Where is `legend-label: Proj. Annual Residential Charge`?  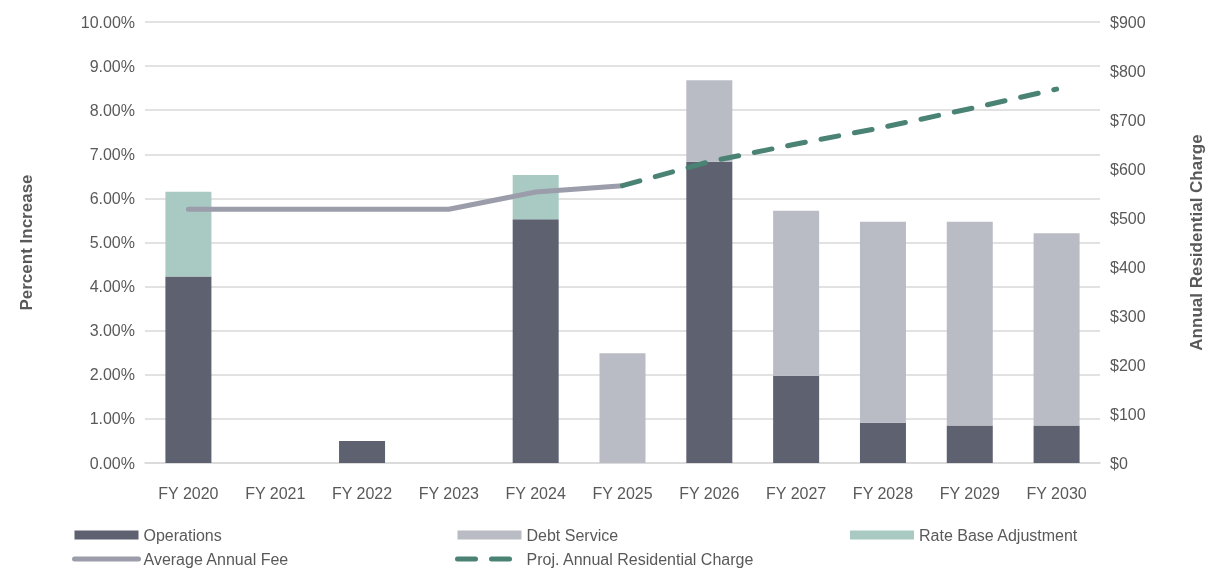
legend-label: Proj. Annual Residential Charge is located at coordinates (640, 559).